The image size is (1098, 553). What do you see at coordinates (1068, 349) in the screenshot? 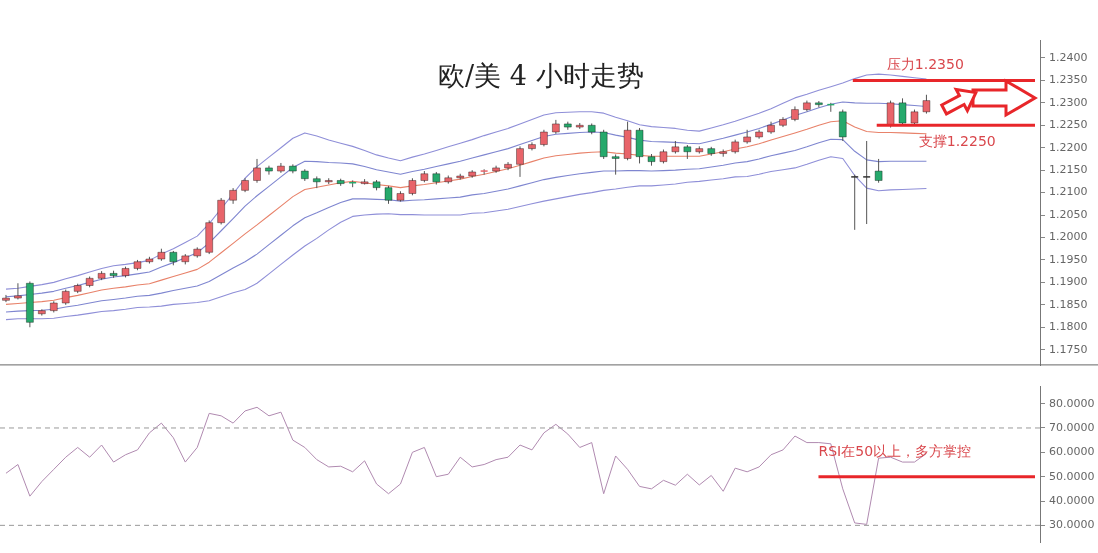
I see `y-tick-label: 1.1750` at bounding box center [1068, 349].